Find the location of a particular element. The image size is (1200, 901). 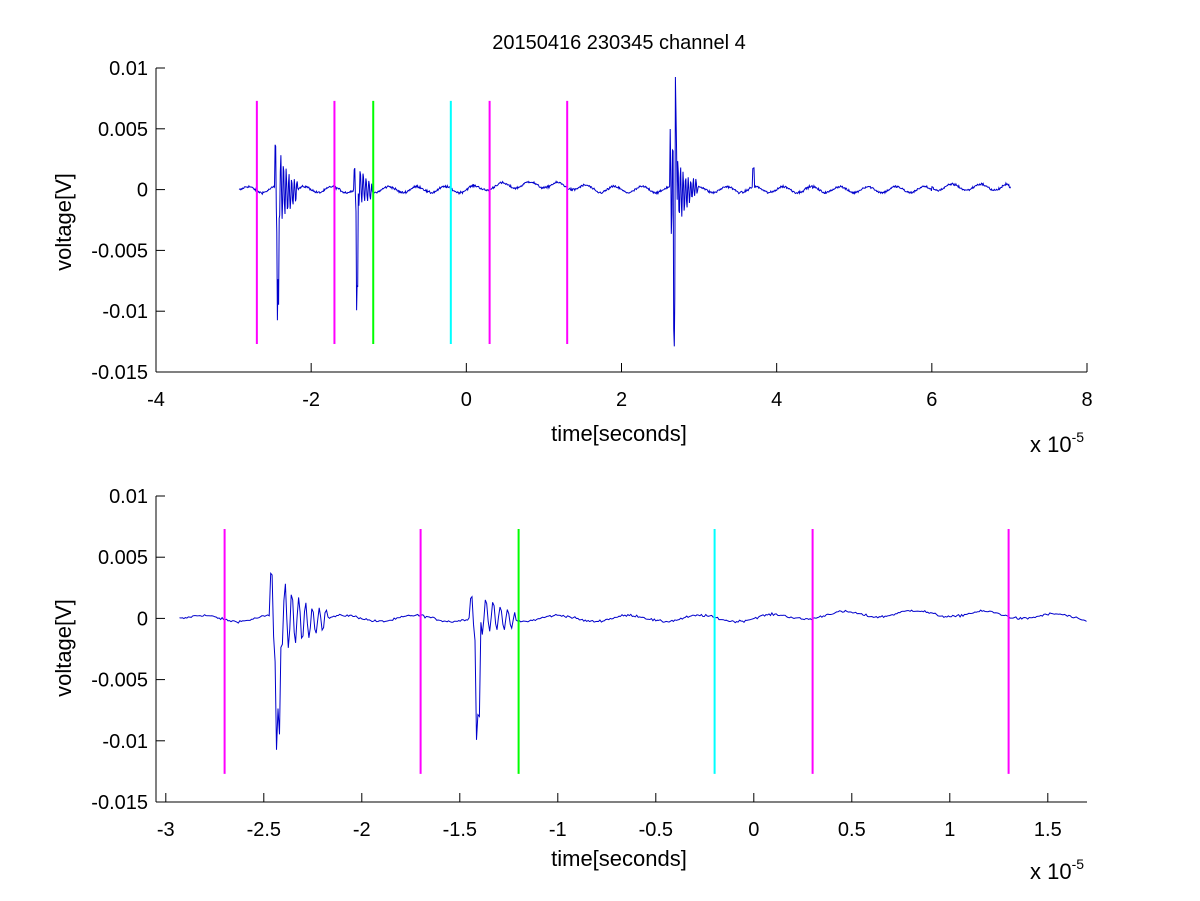

top-y-tick-label: 0.01 is located at coordinates (128, 69).